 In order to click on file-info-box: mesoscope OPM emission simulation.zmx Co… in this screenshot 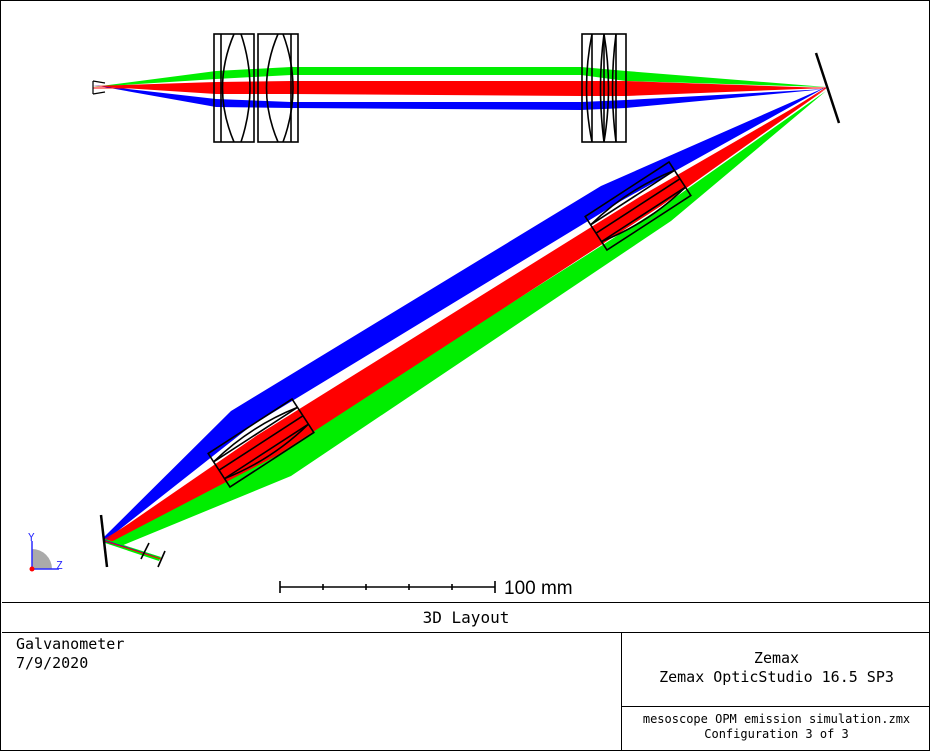, I will do `click(776, 729)`.